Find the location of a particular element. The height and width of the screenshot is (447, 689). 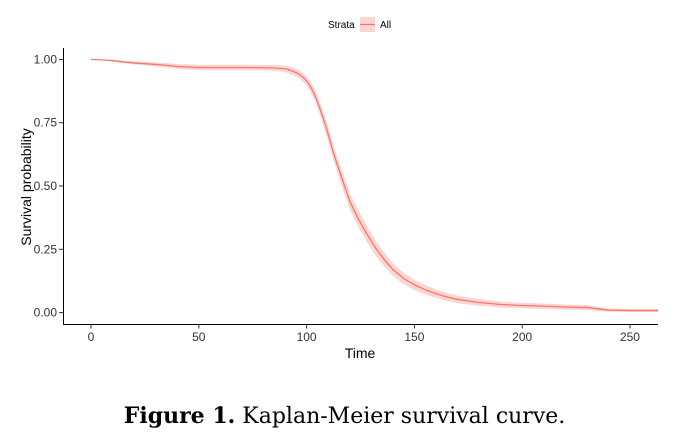

figure-caption-text: Kaplan-Meier survival curve. is located at coordinates (404, 416).